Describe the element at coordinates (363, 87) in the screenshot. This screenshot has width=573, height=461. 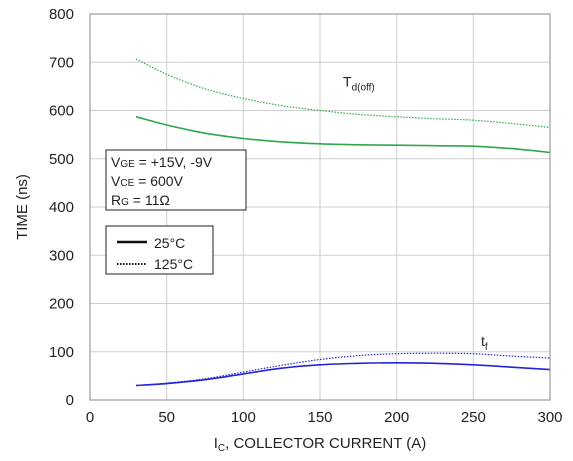
I see `annotation-td-off-sub: d(off)` at that location.